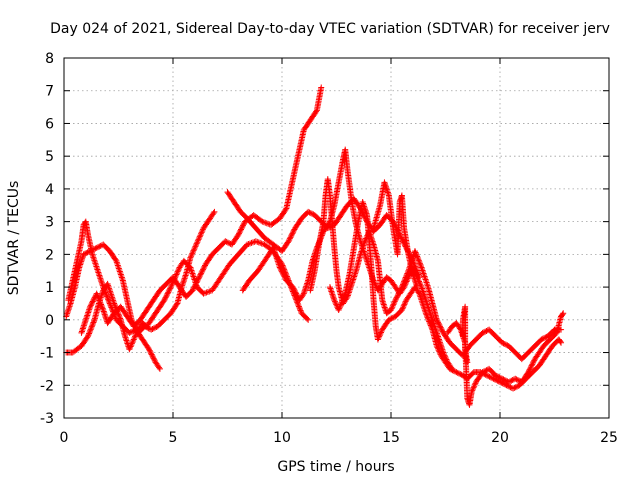 The image size is (640, 485). Describe the element at coordinates (500, 438) in the screenshot. I see `x-tick-label: 20` at that location.